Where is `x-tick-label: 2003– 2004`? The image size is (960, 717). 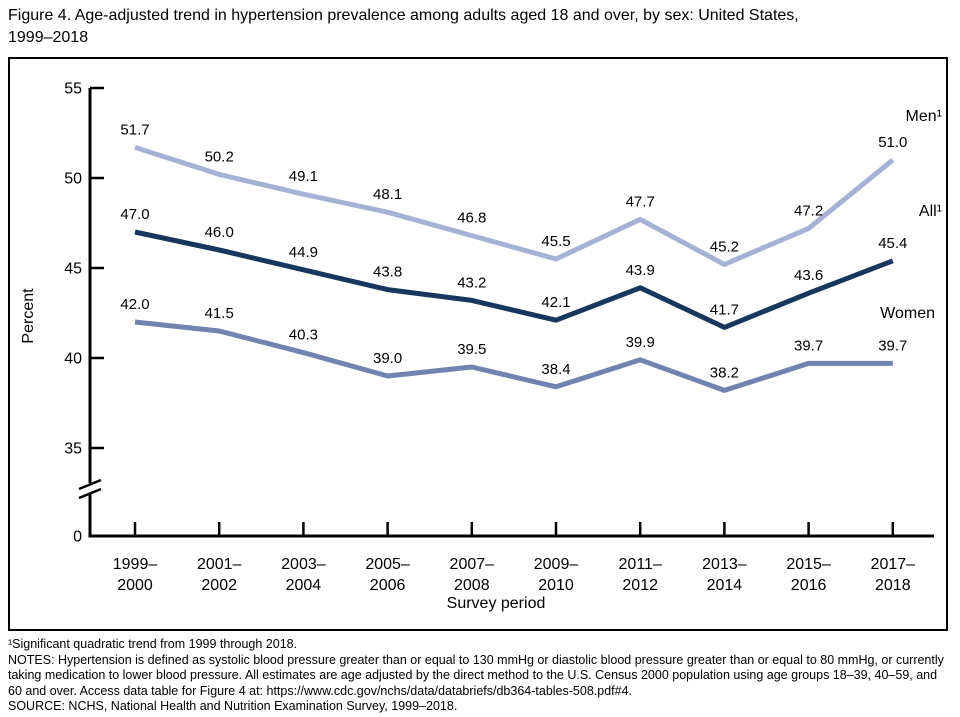
x-tick-label: 2003– 2004 is located at coordinates (303, 575).